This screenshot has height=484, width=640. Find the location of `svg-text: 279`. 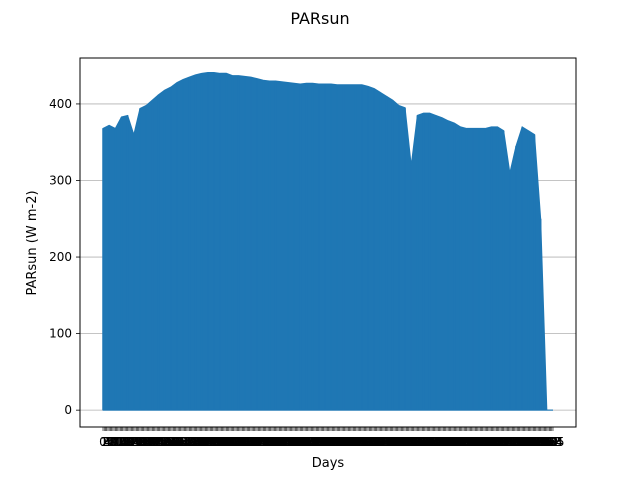

svg-text: 279 is located at coordinates (447, 442).